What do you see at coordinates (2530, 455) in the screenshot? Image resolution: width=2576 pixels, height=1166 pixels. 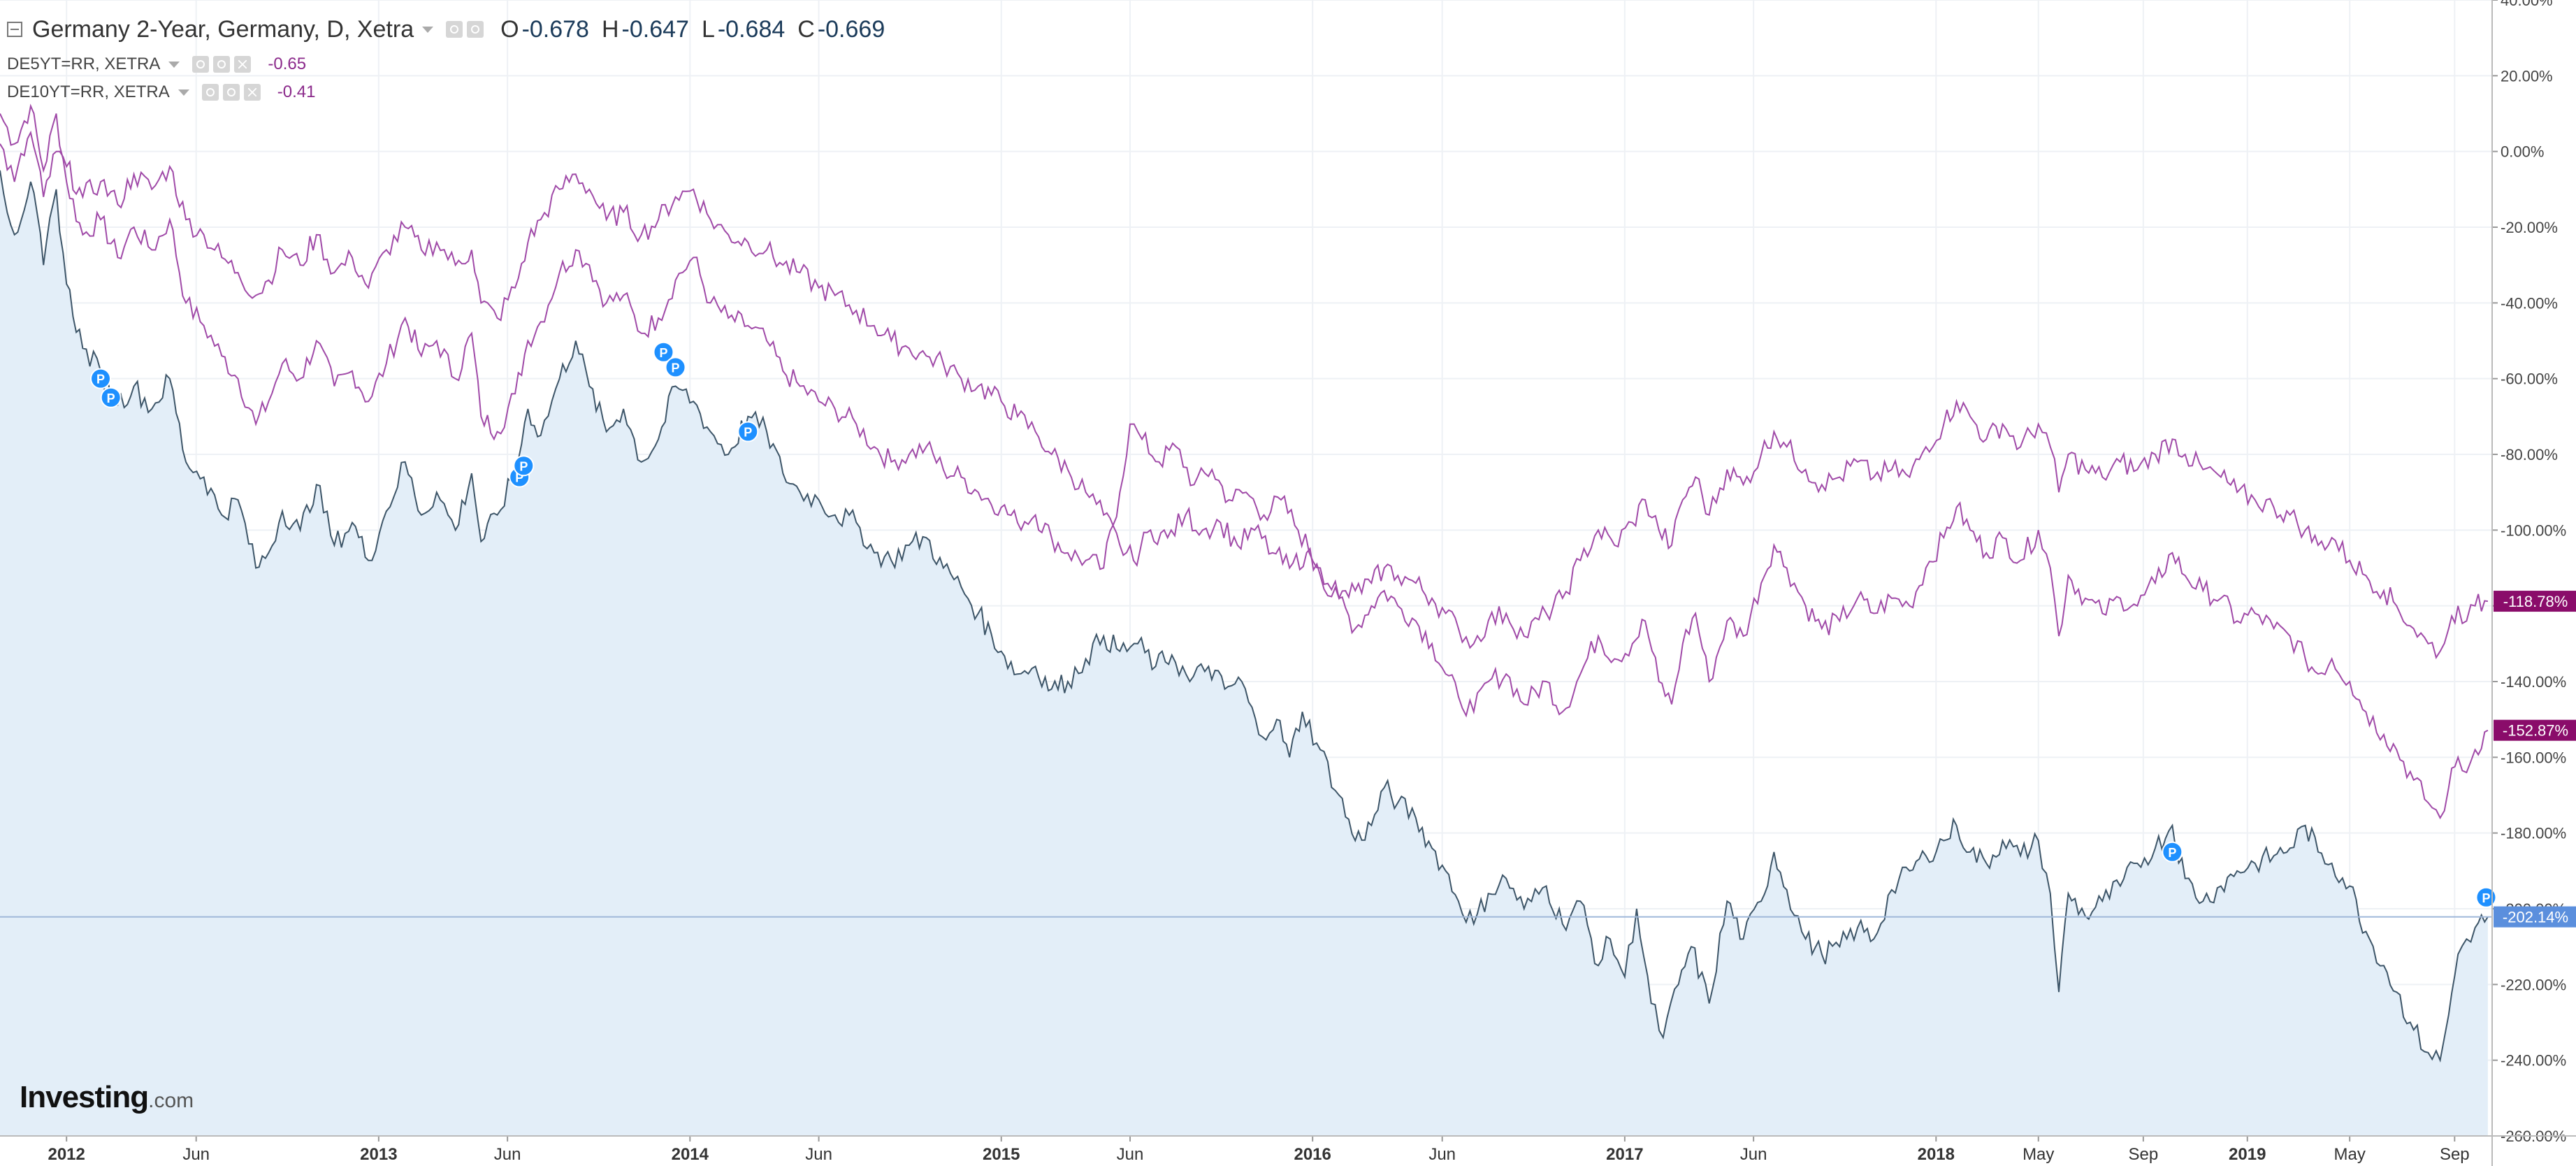 I see `y-tick-label: -80.00%` at bounding box center [2530, 455].